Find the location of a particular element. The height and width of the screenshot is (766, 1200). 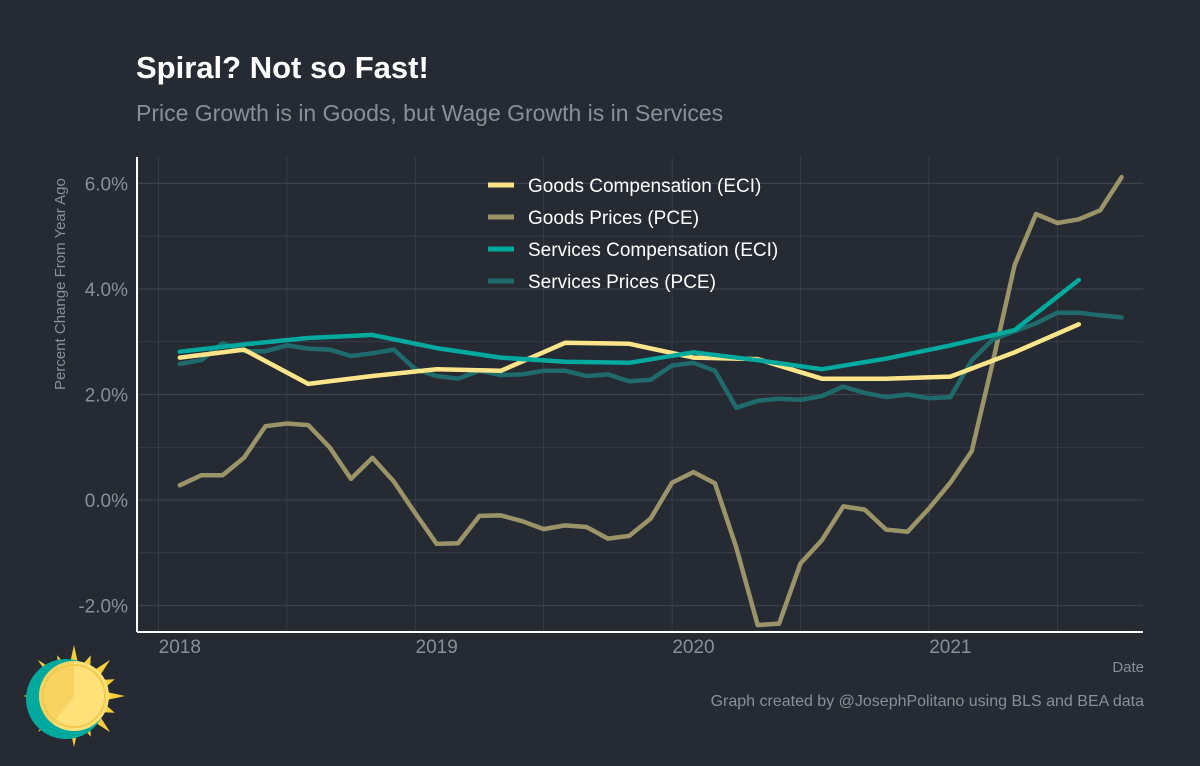

x-axis-label: Date is located at coordinates (1128, 667).